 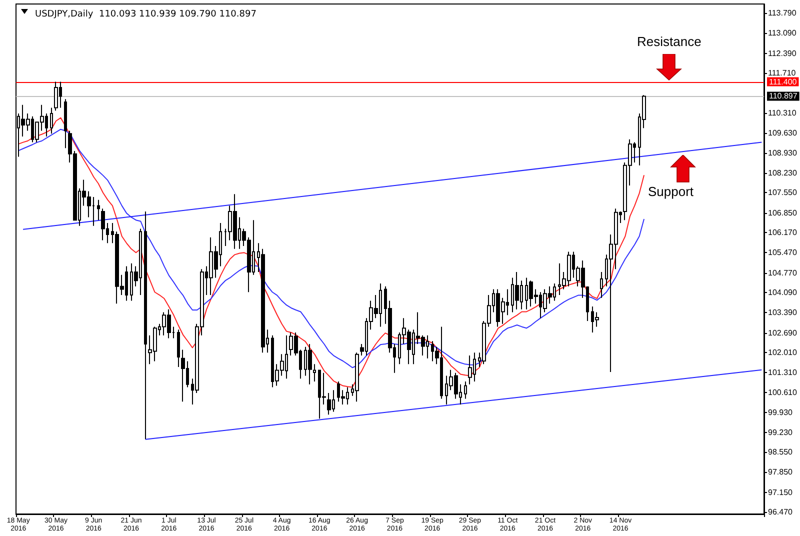 I want to click on y-tick-label: 106.850, so click(x=783, y=213).